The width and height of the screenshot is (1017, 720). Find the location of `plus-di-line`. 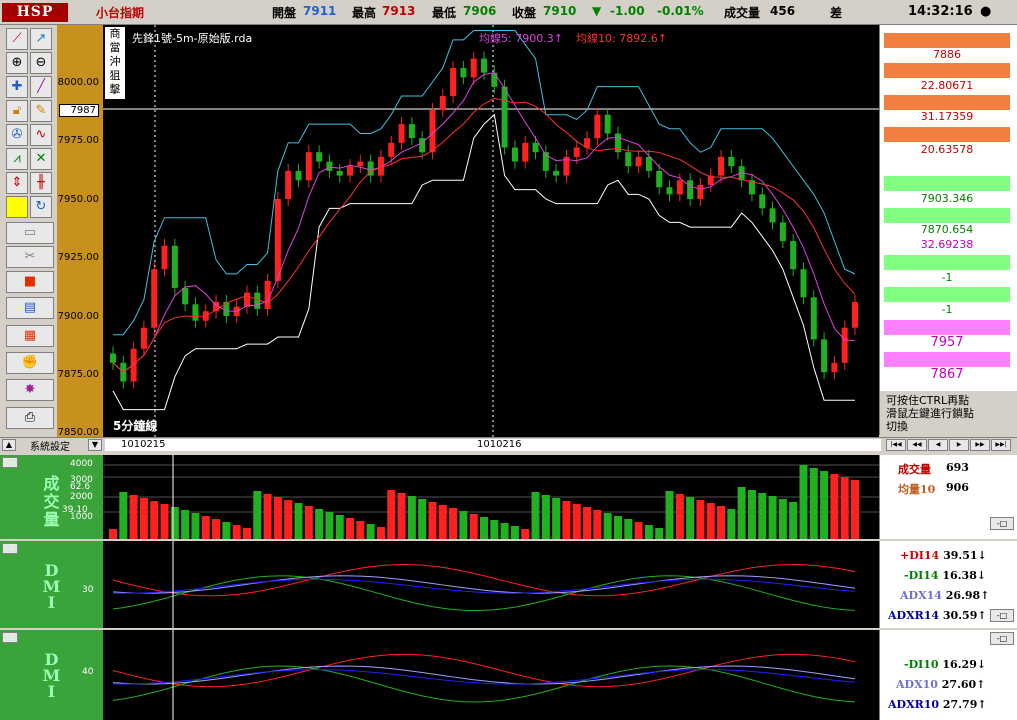

plus-di-line is located at coordinates (484, 580).